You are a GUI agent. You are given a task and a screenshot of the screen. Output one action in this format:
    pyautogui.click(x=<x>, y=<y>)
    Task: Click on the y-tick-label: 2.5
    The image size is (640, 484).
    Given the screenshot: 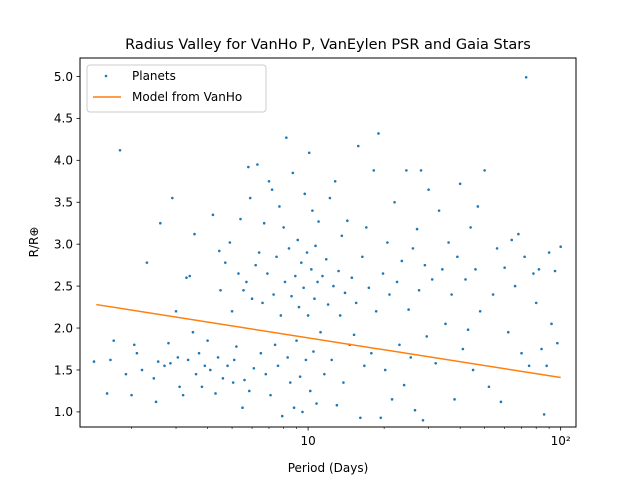 What is the action you would take?
    pyautogui.click(x=63, y=286)
    